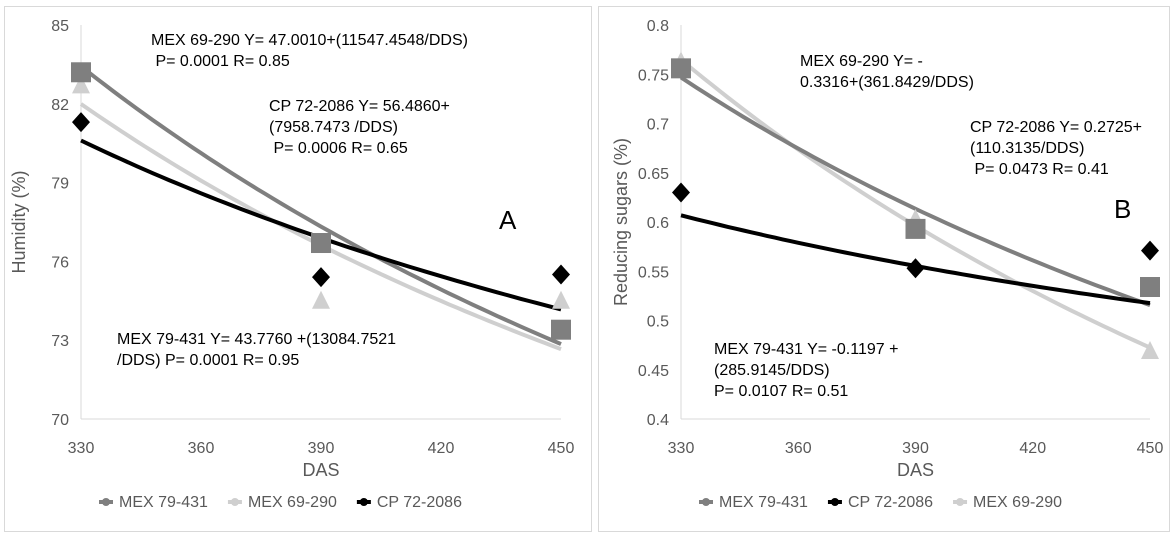  I want to click on y-tick-label: 0.7, so click(658, 125).